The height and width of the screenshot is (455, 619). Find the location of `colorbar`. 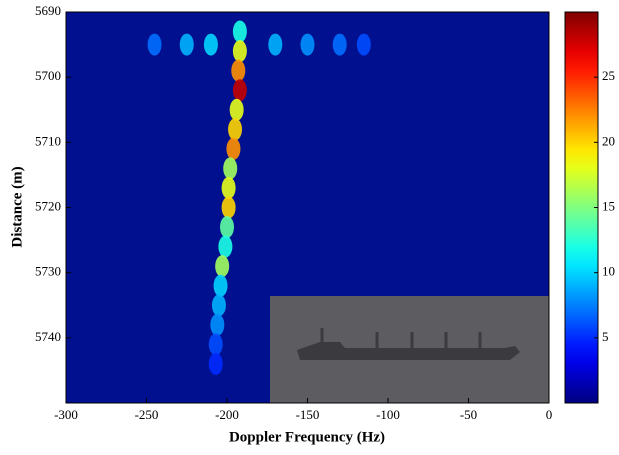

colorbar is located at coordinates (581, 207).